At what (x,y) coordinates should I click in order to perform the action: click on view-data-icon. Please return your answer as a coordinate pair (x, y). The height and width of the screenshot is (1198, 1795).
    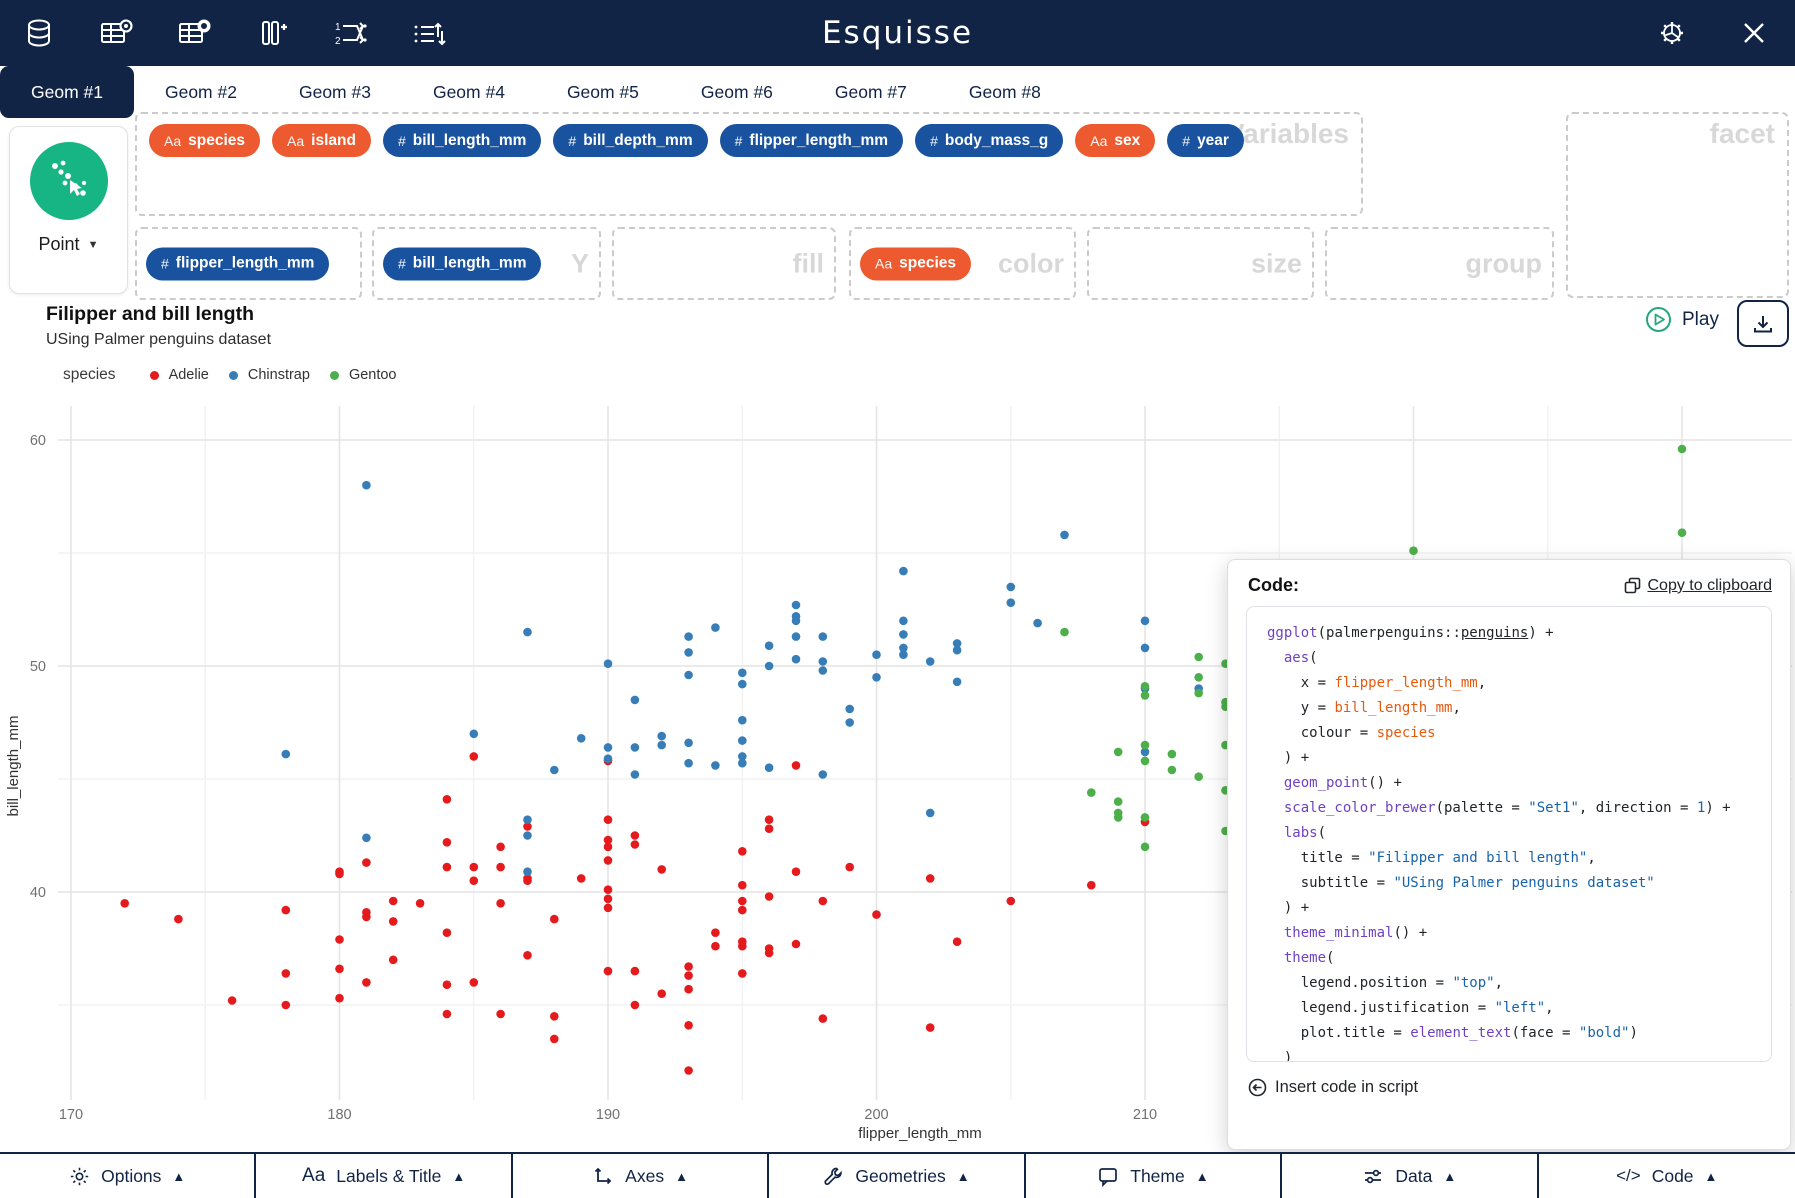
    Looking at the image, I should click on (117, 33).